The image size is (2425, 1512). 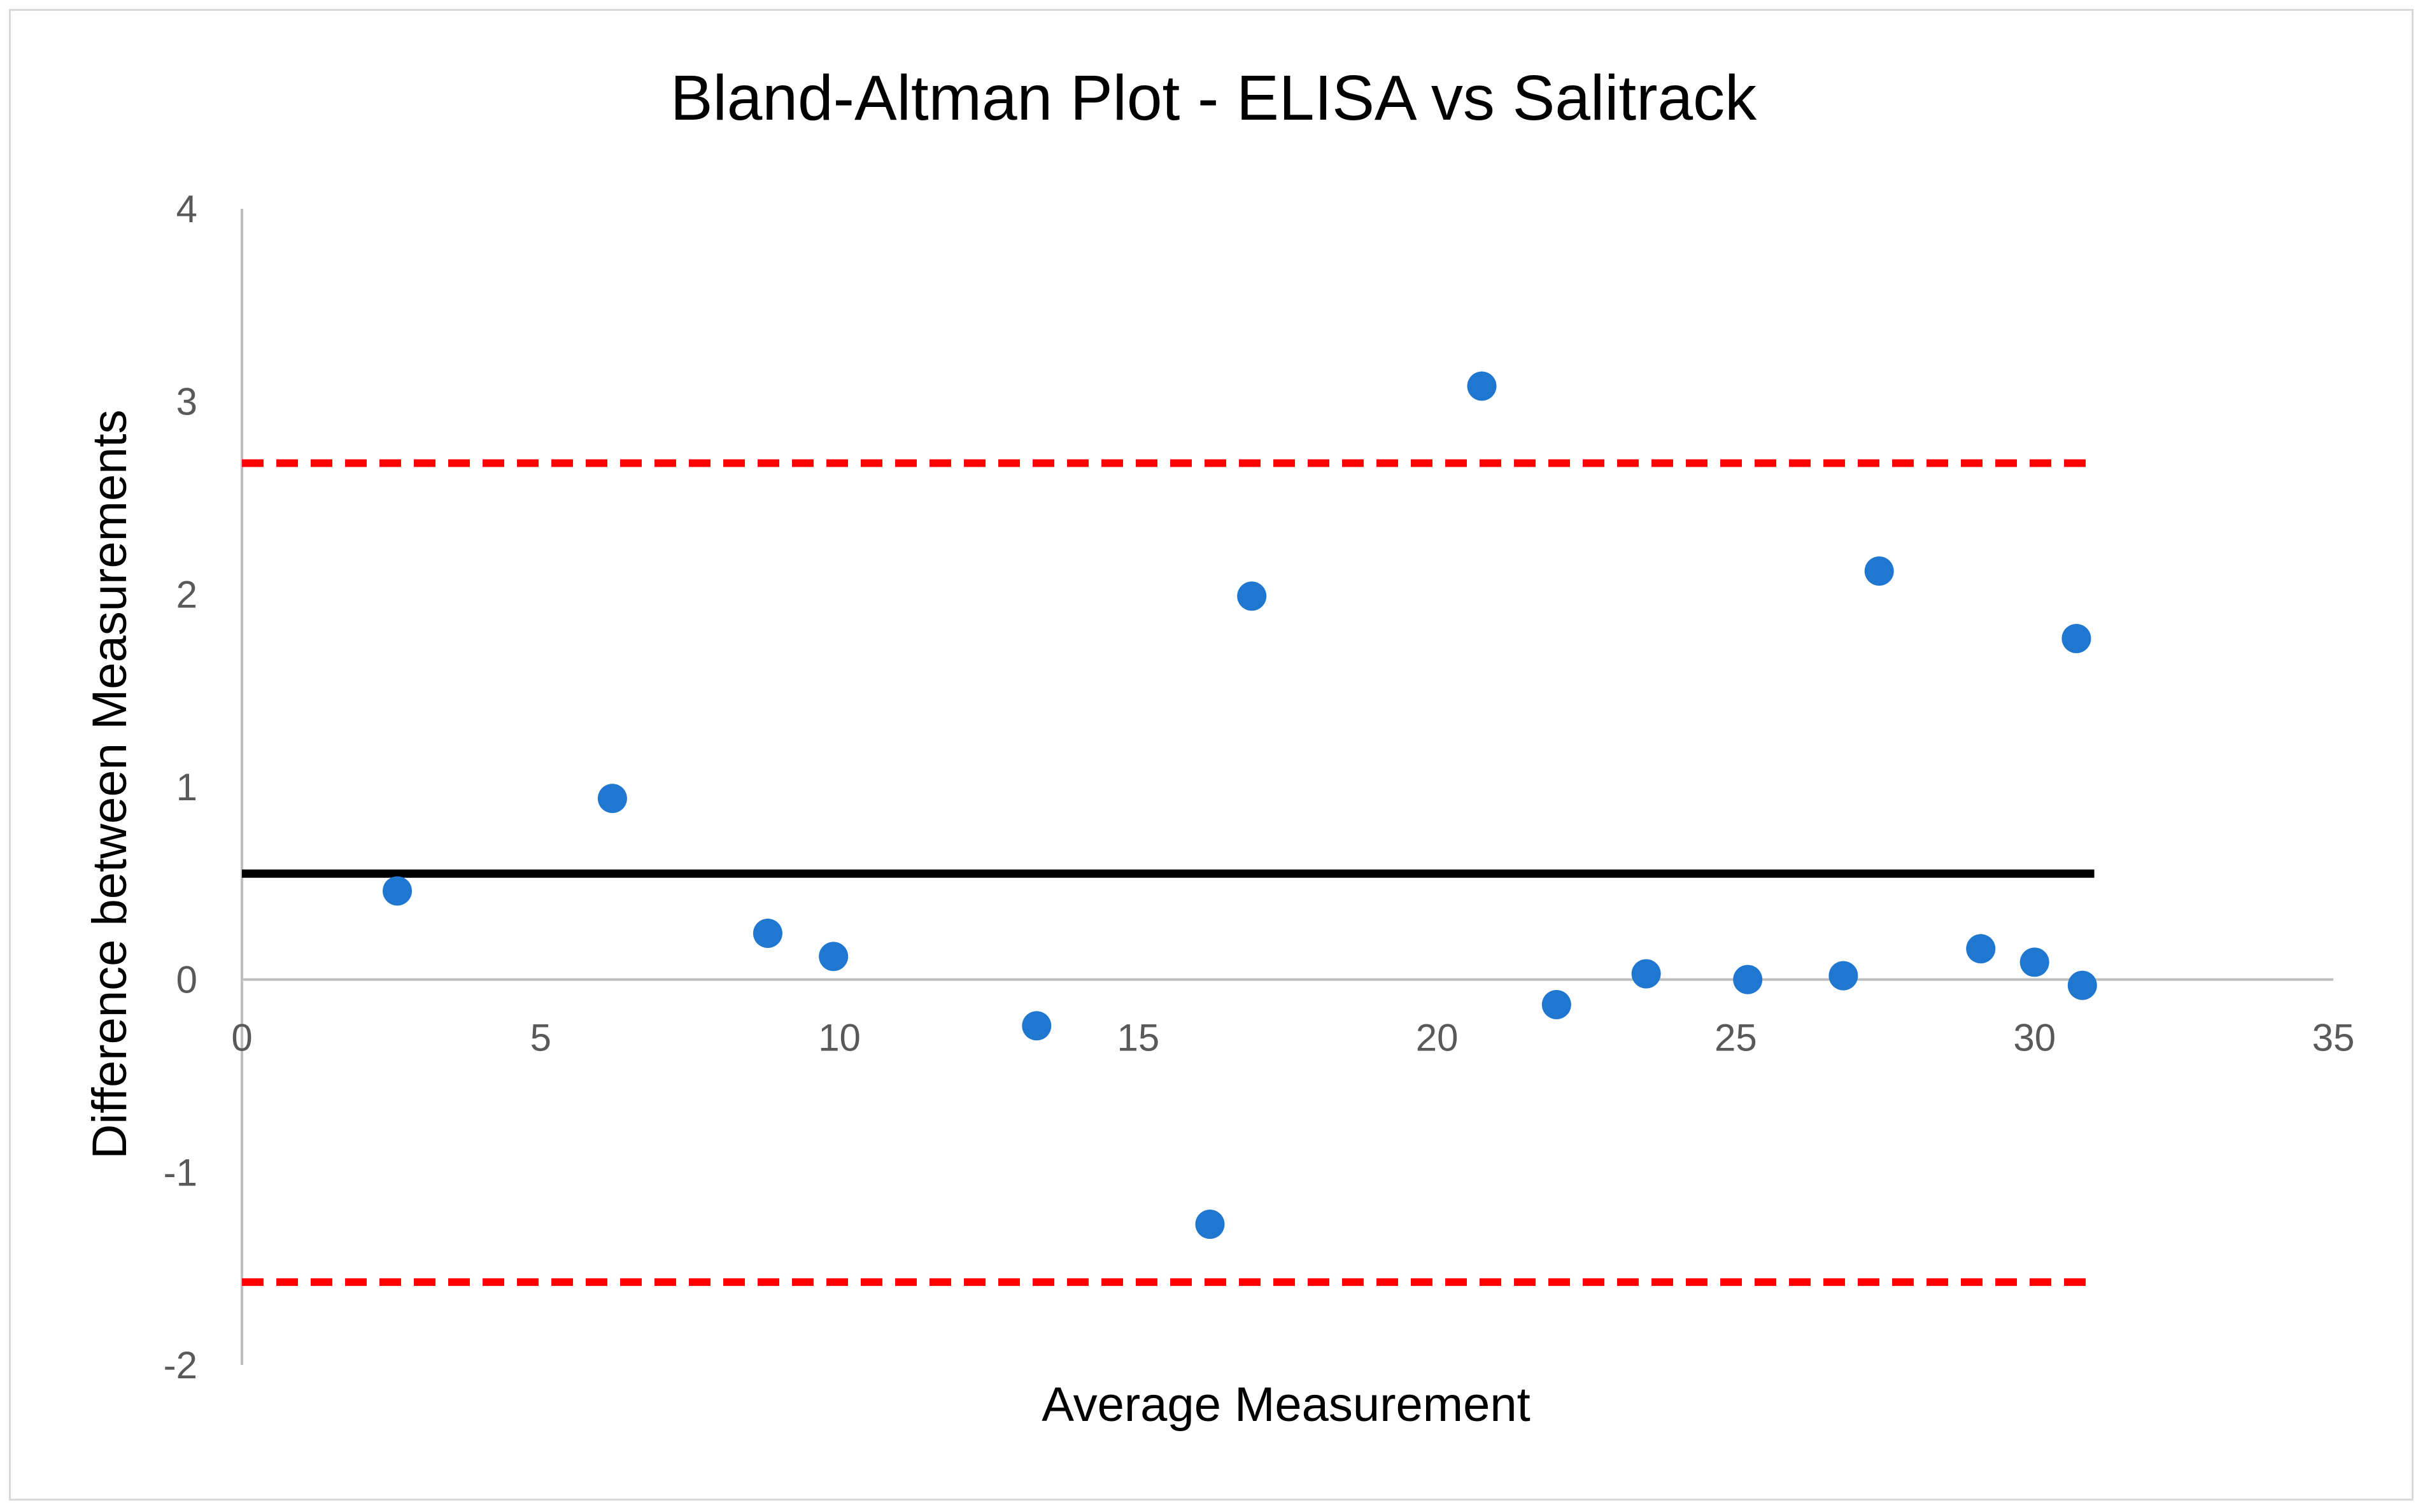 I want to click on x-tick-label: 0, so click(x=241, y=1038).